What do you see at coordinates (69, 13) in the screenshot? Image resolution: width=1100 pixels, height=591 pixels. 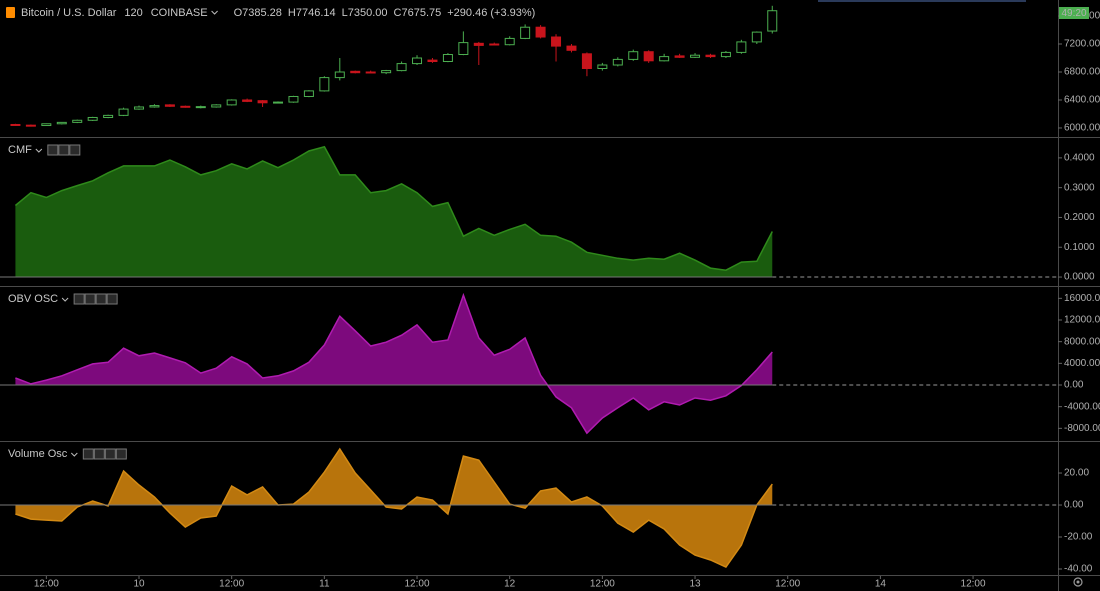 I see `symbol-title: Bitcoin / U.S. Dollar` at bounding box center [69, 13].